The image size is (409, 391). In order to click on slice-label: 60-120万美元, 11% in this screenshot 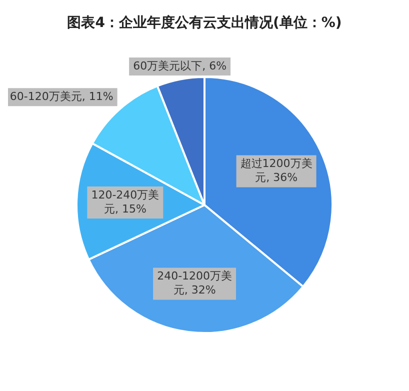, I will do `click(62, 96)`.